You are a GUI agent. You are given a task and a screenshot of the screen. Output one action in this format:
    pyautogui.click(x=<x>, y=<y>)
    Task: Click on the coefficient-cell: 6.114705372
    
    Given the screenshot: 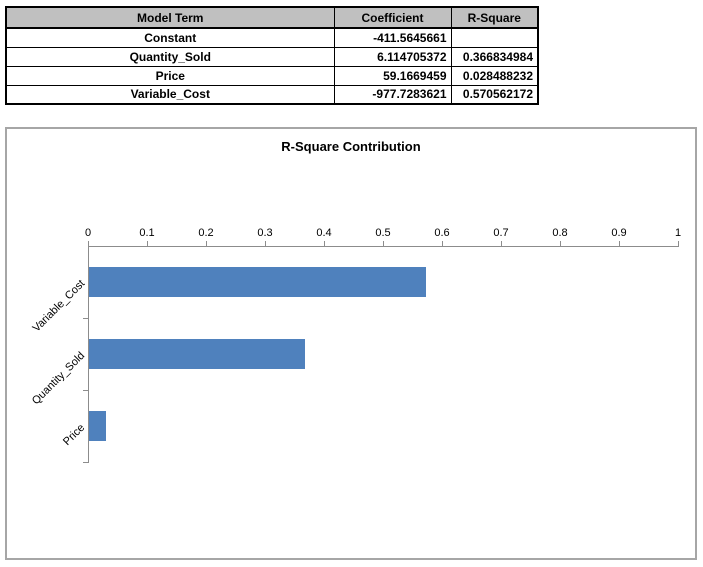 What is the action you would take?
    pyautogui.click(x=392, y=56)
    